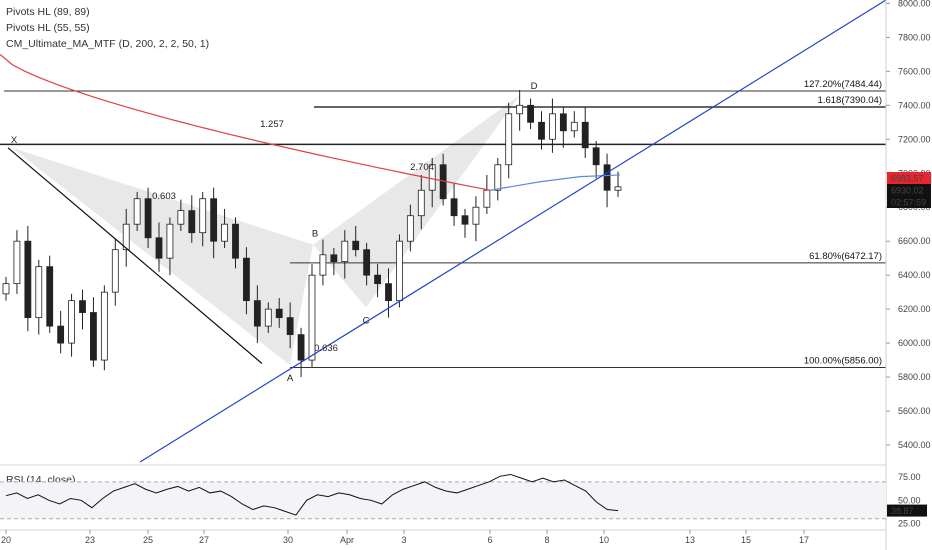 The image size is (932, 550). Describe the element at coordinates (288, 540) in the screenshot. I see `time-tick-label: 30` at that location.